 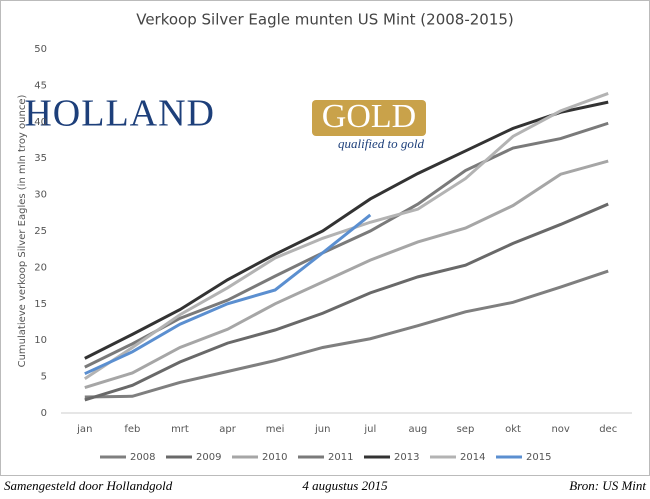 I want to click on logo-gold: GOLD, so click(x=369, y=116).